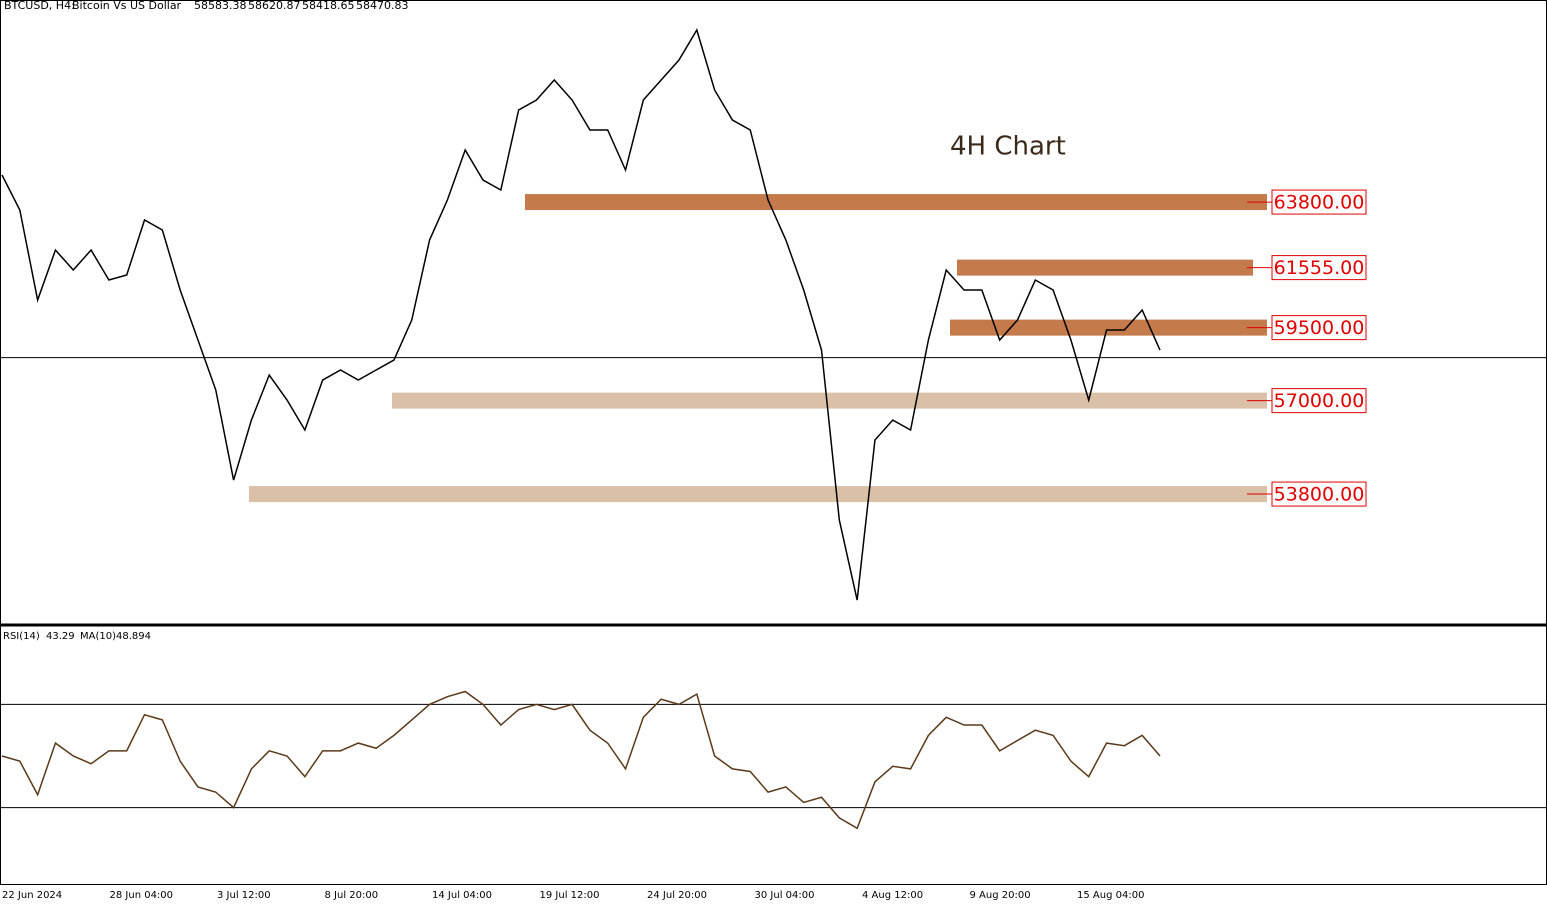 The height and width of the screenshot is (904, 1547). What do you see at coordinates (142, 895) in the screenshot?
I see `x-tick-label: 28 Jun 04:00` at bounding box center [142, 895].